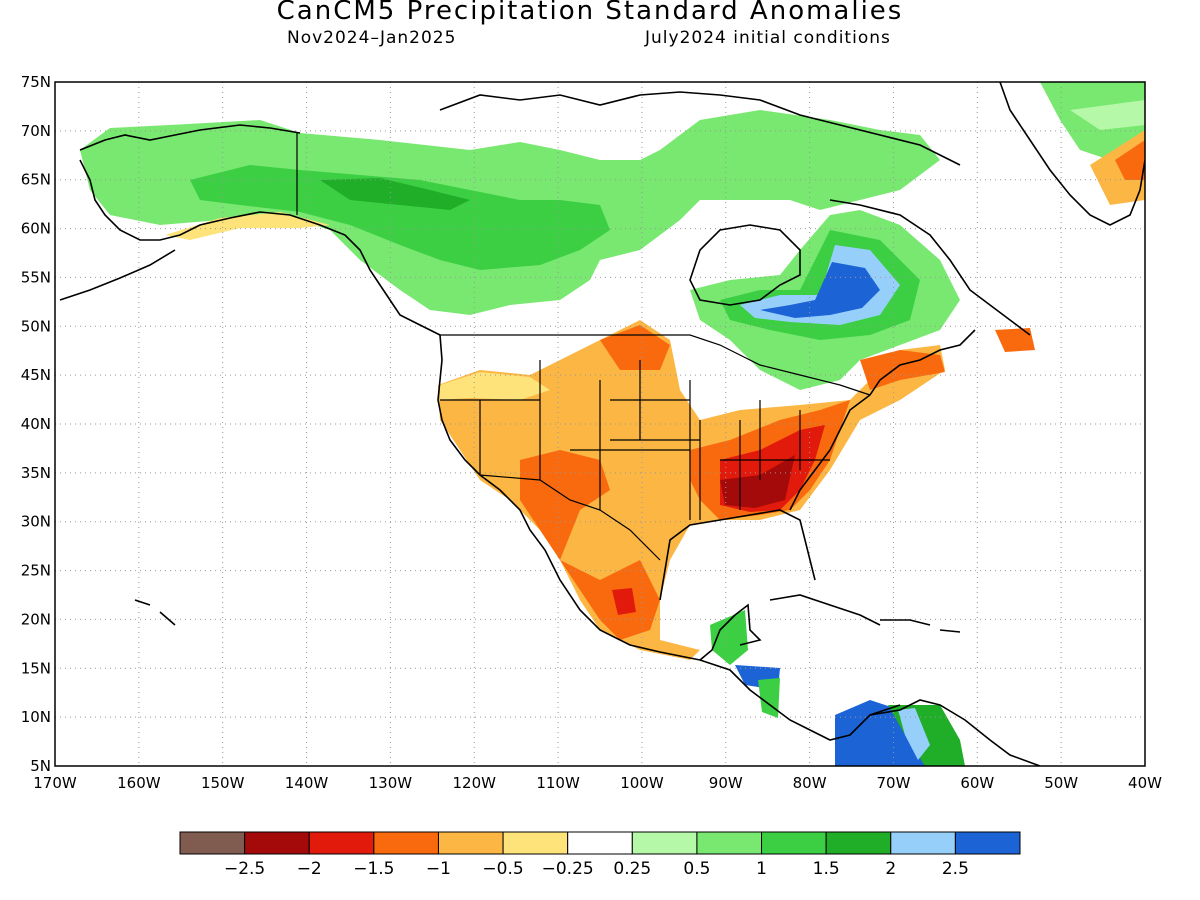  Describe the element at coordinates (36, 473) in the screenshot. I see `lat-label: 35N` at that location.